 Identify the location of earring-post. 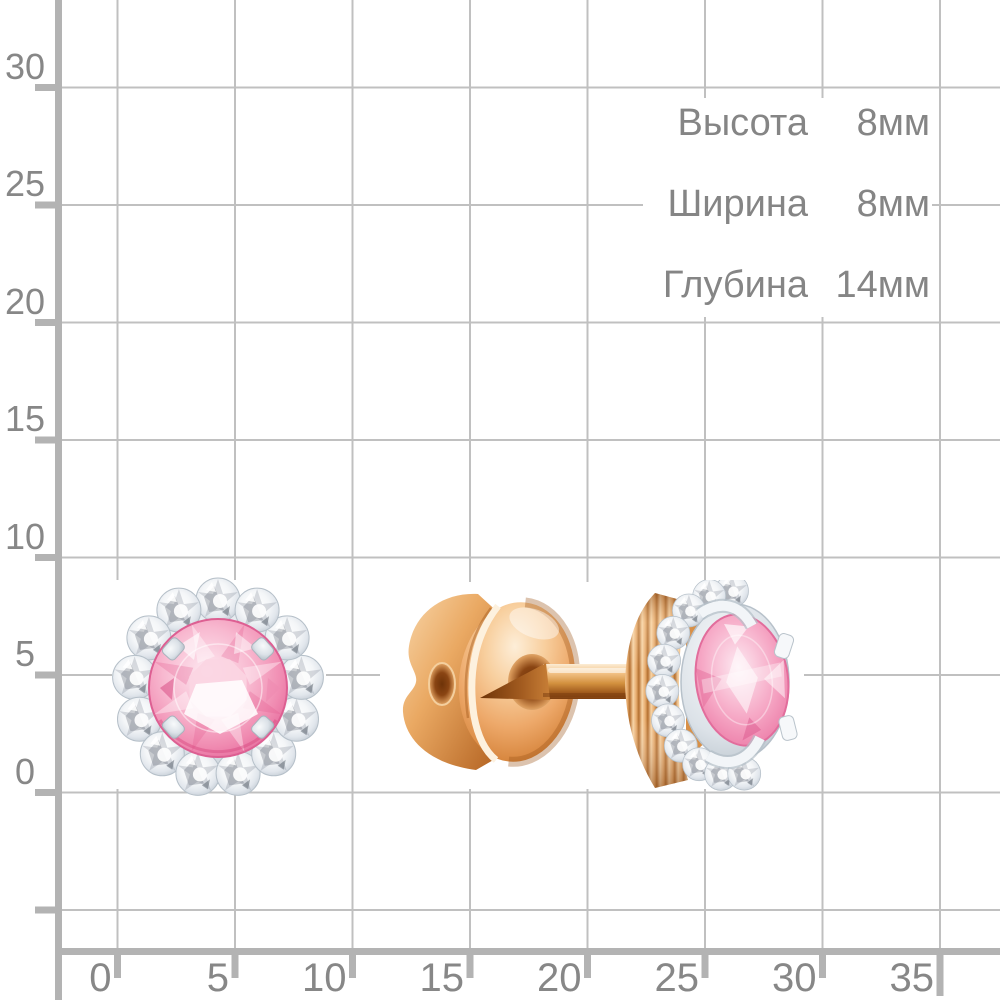
(555, 682).